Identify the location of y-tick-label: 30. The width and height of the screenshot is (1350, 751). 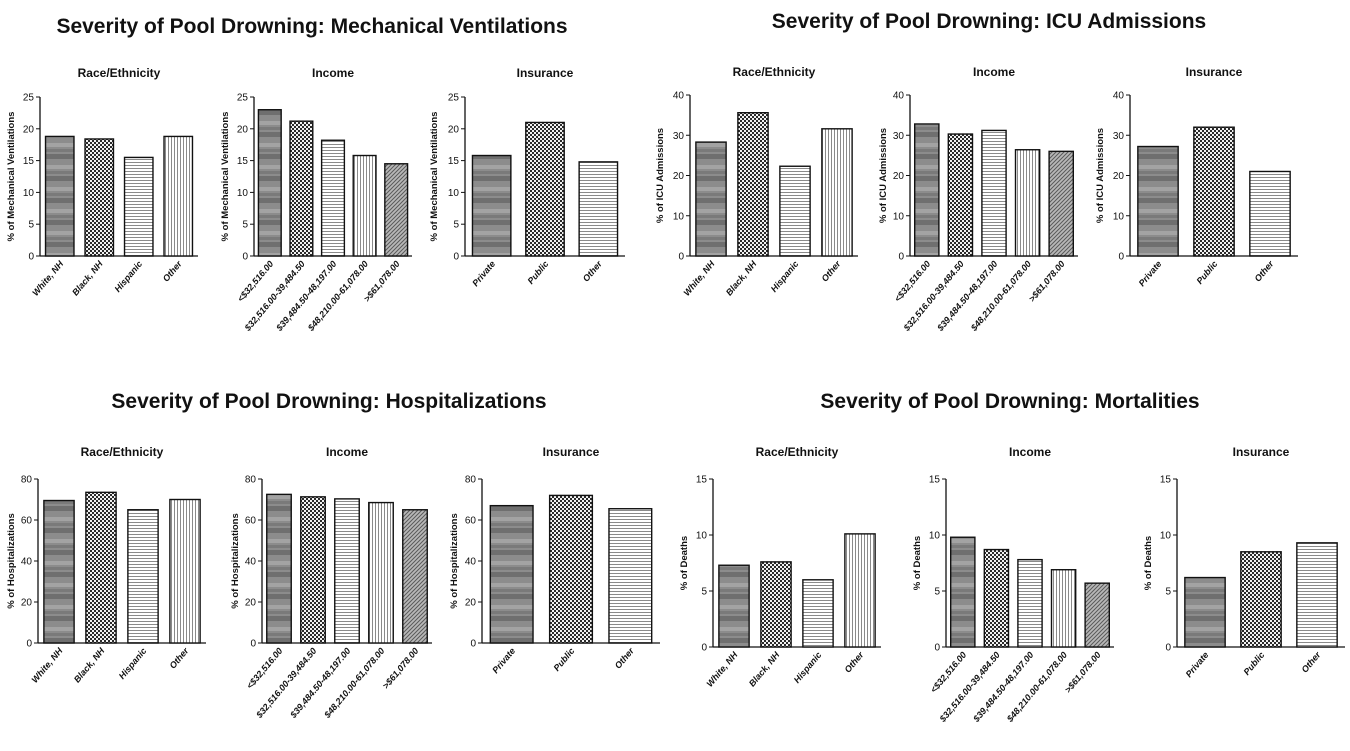
(679, 136).